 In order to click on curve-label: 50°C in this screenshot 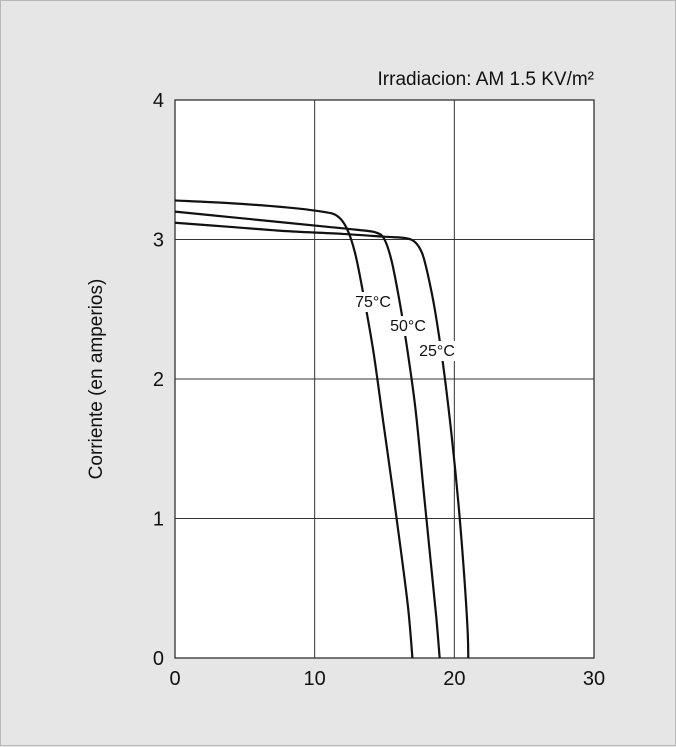, I will do `click(408, 326)`.